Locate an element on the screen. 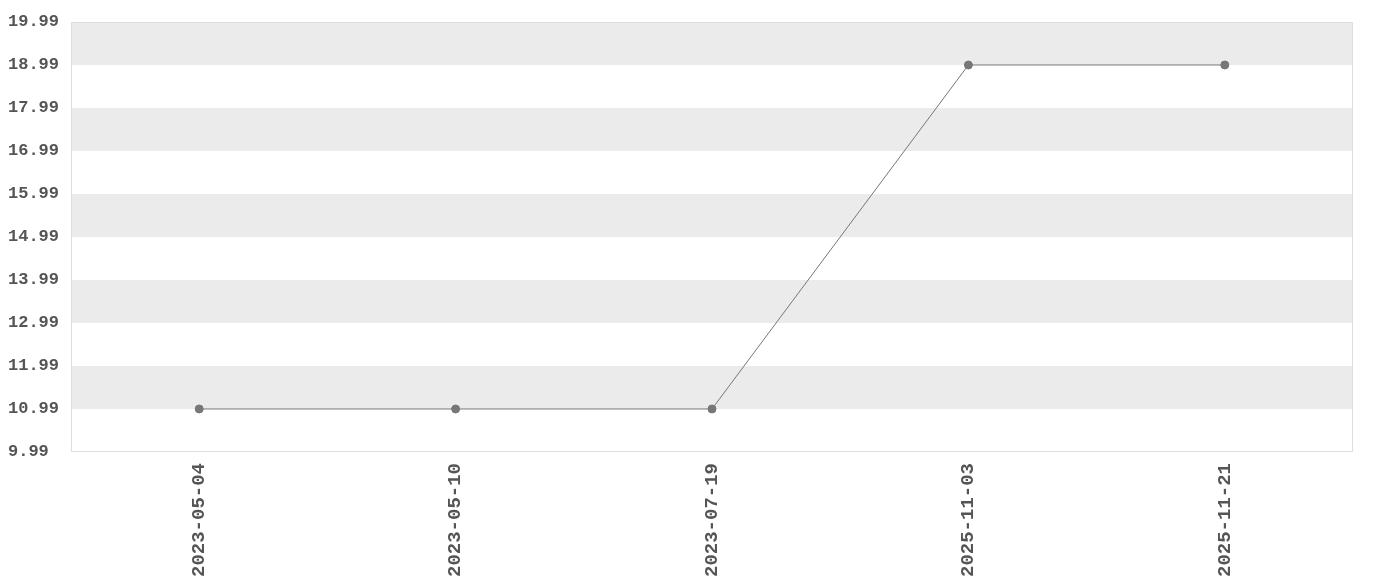 The image size is (1380, 580). y-tick-label: 14.99 is located at coordinates (34, 237).